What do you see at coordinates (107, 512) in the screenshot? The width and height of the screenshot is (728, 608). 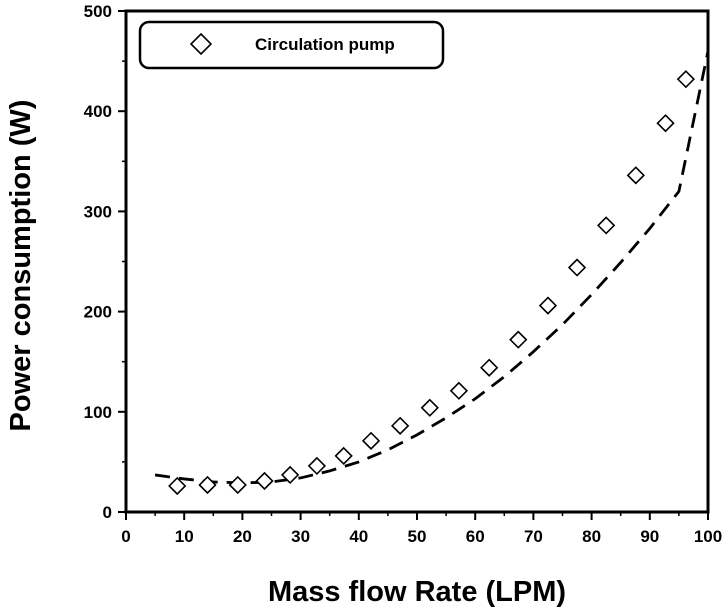 I see `y-tick-label: 0` at bounding box center [107, 512].